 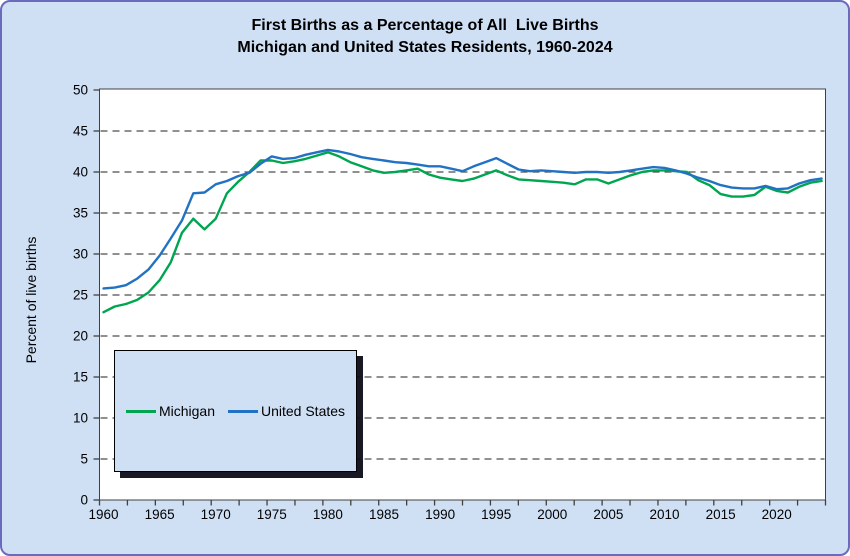 I want to click on legend-item-michigan: Michigan, so click(x=170, y=411).